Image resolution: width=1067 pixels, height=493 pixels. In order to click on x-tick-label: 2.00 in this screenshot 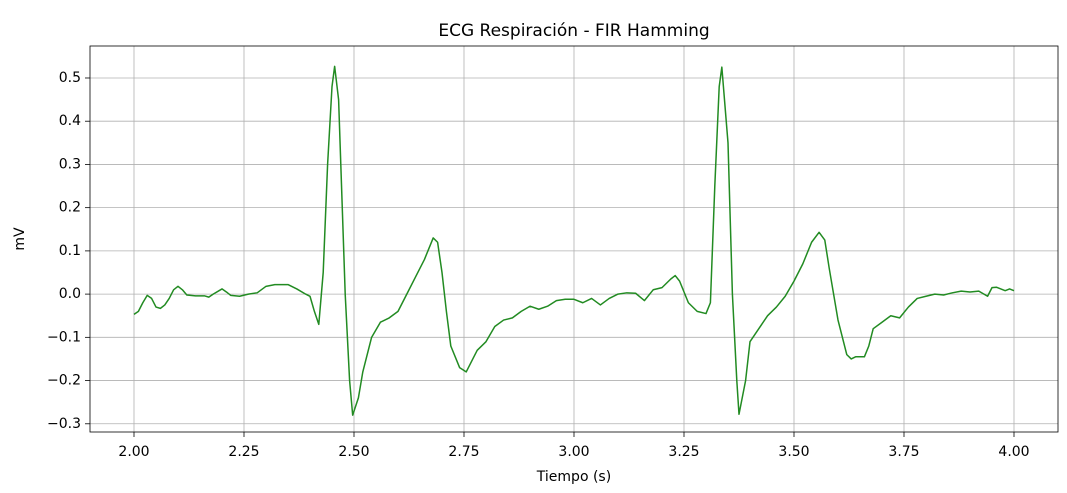, I will do `click(133, 452)`.